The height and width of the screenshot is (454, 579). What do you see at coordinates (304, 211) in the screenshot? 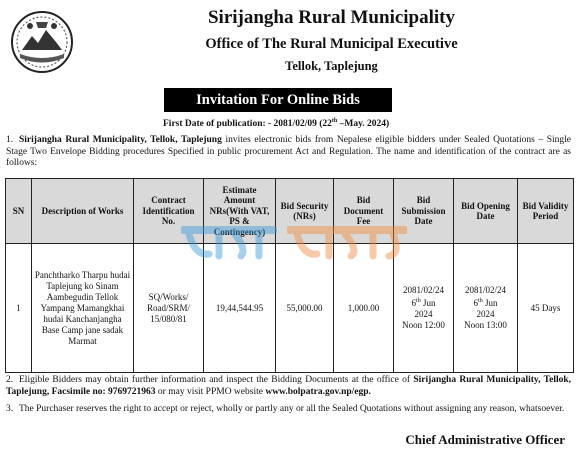
I see `col-header: Bid Security (NRs)` at bounding box center [304, 211].